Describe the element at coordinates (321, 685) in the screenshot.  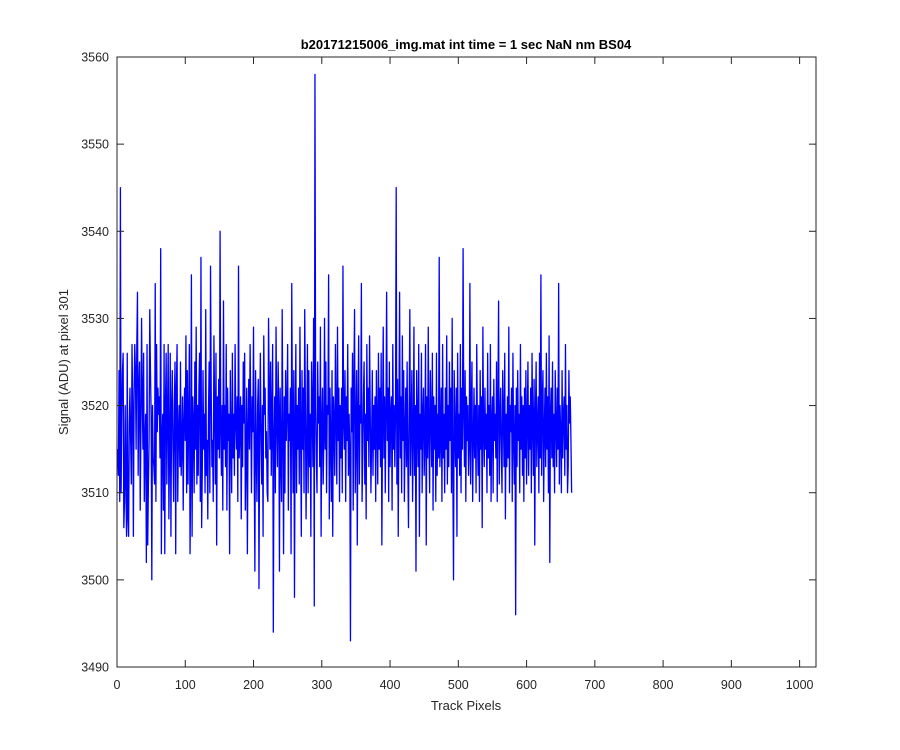
I see `x-tick-label: 300` at that location.